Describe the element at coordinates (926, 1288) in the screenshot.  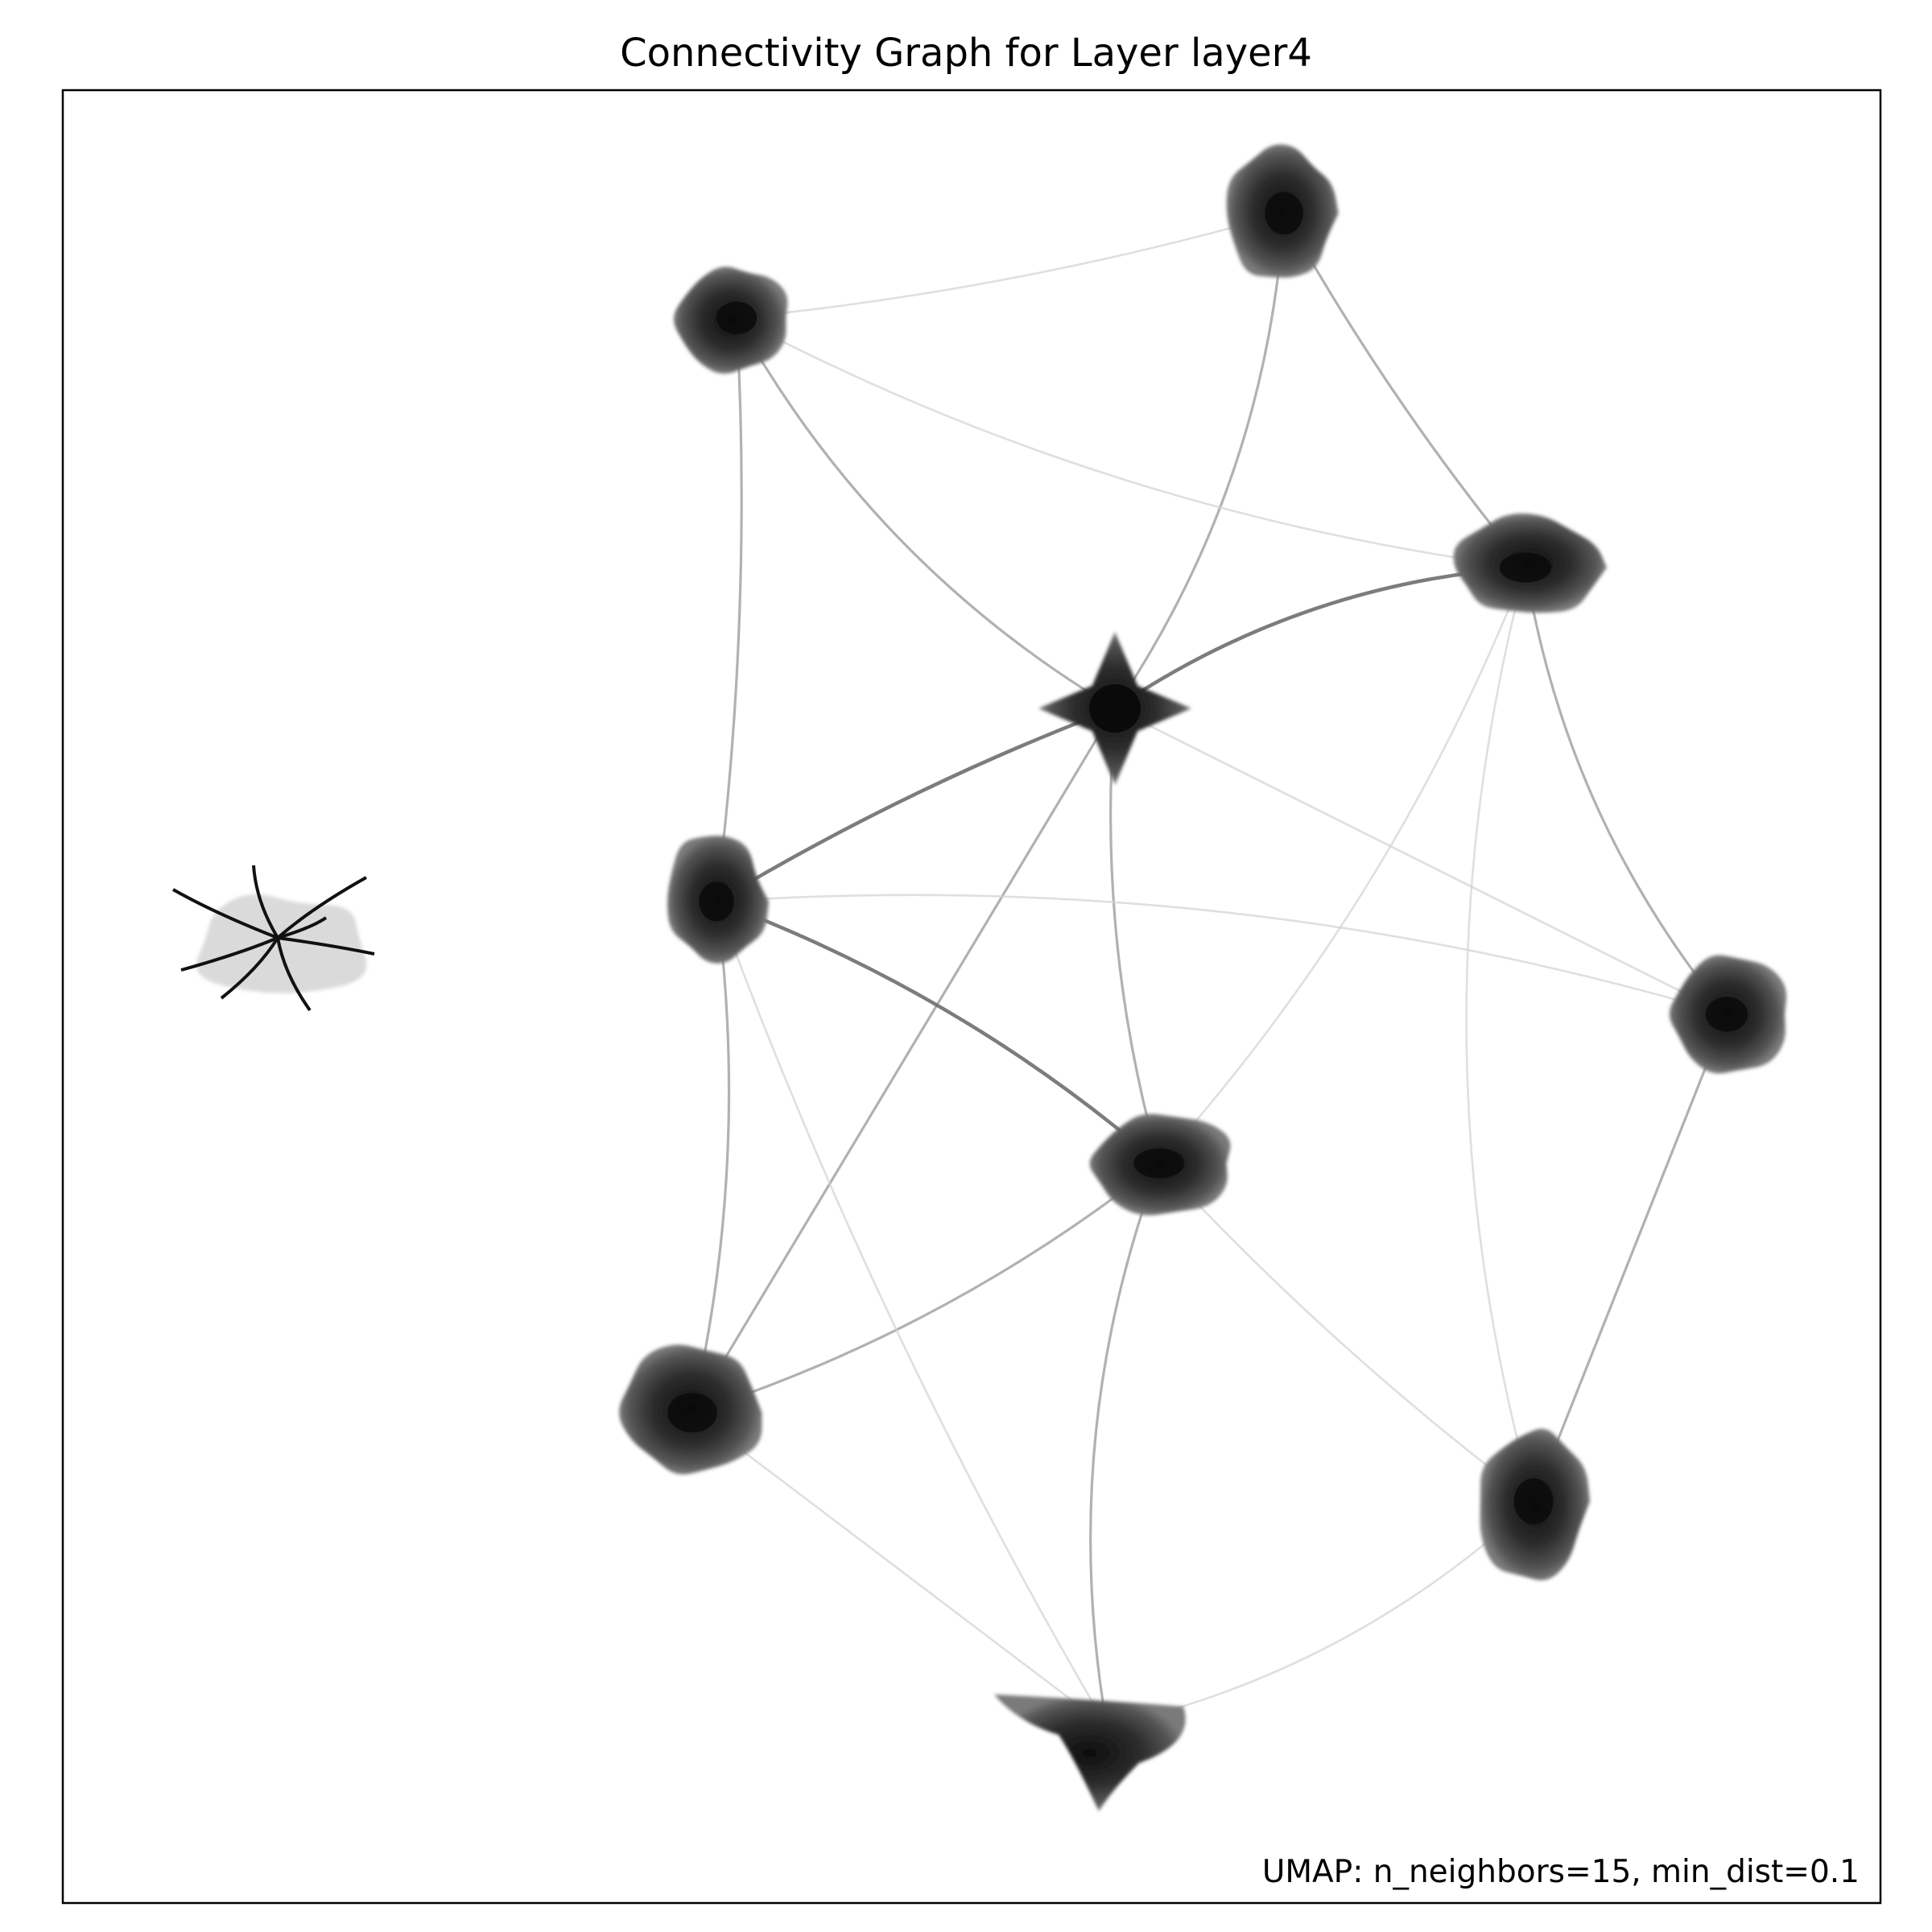
I see `edge-center-lower-to-bottom-left` at that location.